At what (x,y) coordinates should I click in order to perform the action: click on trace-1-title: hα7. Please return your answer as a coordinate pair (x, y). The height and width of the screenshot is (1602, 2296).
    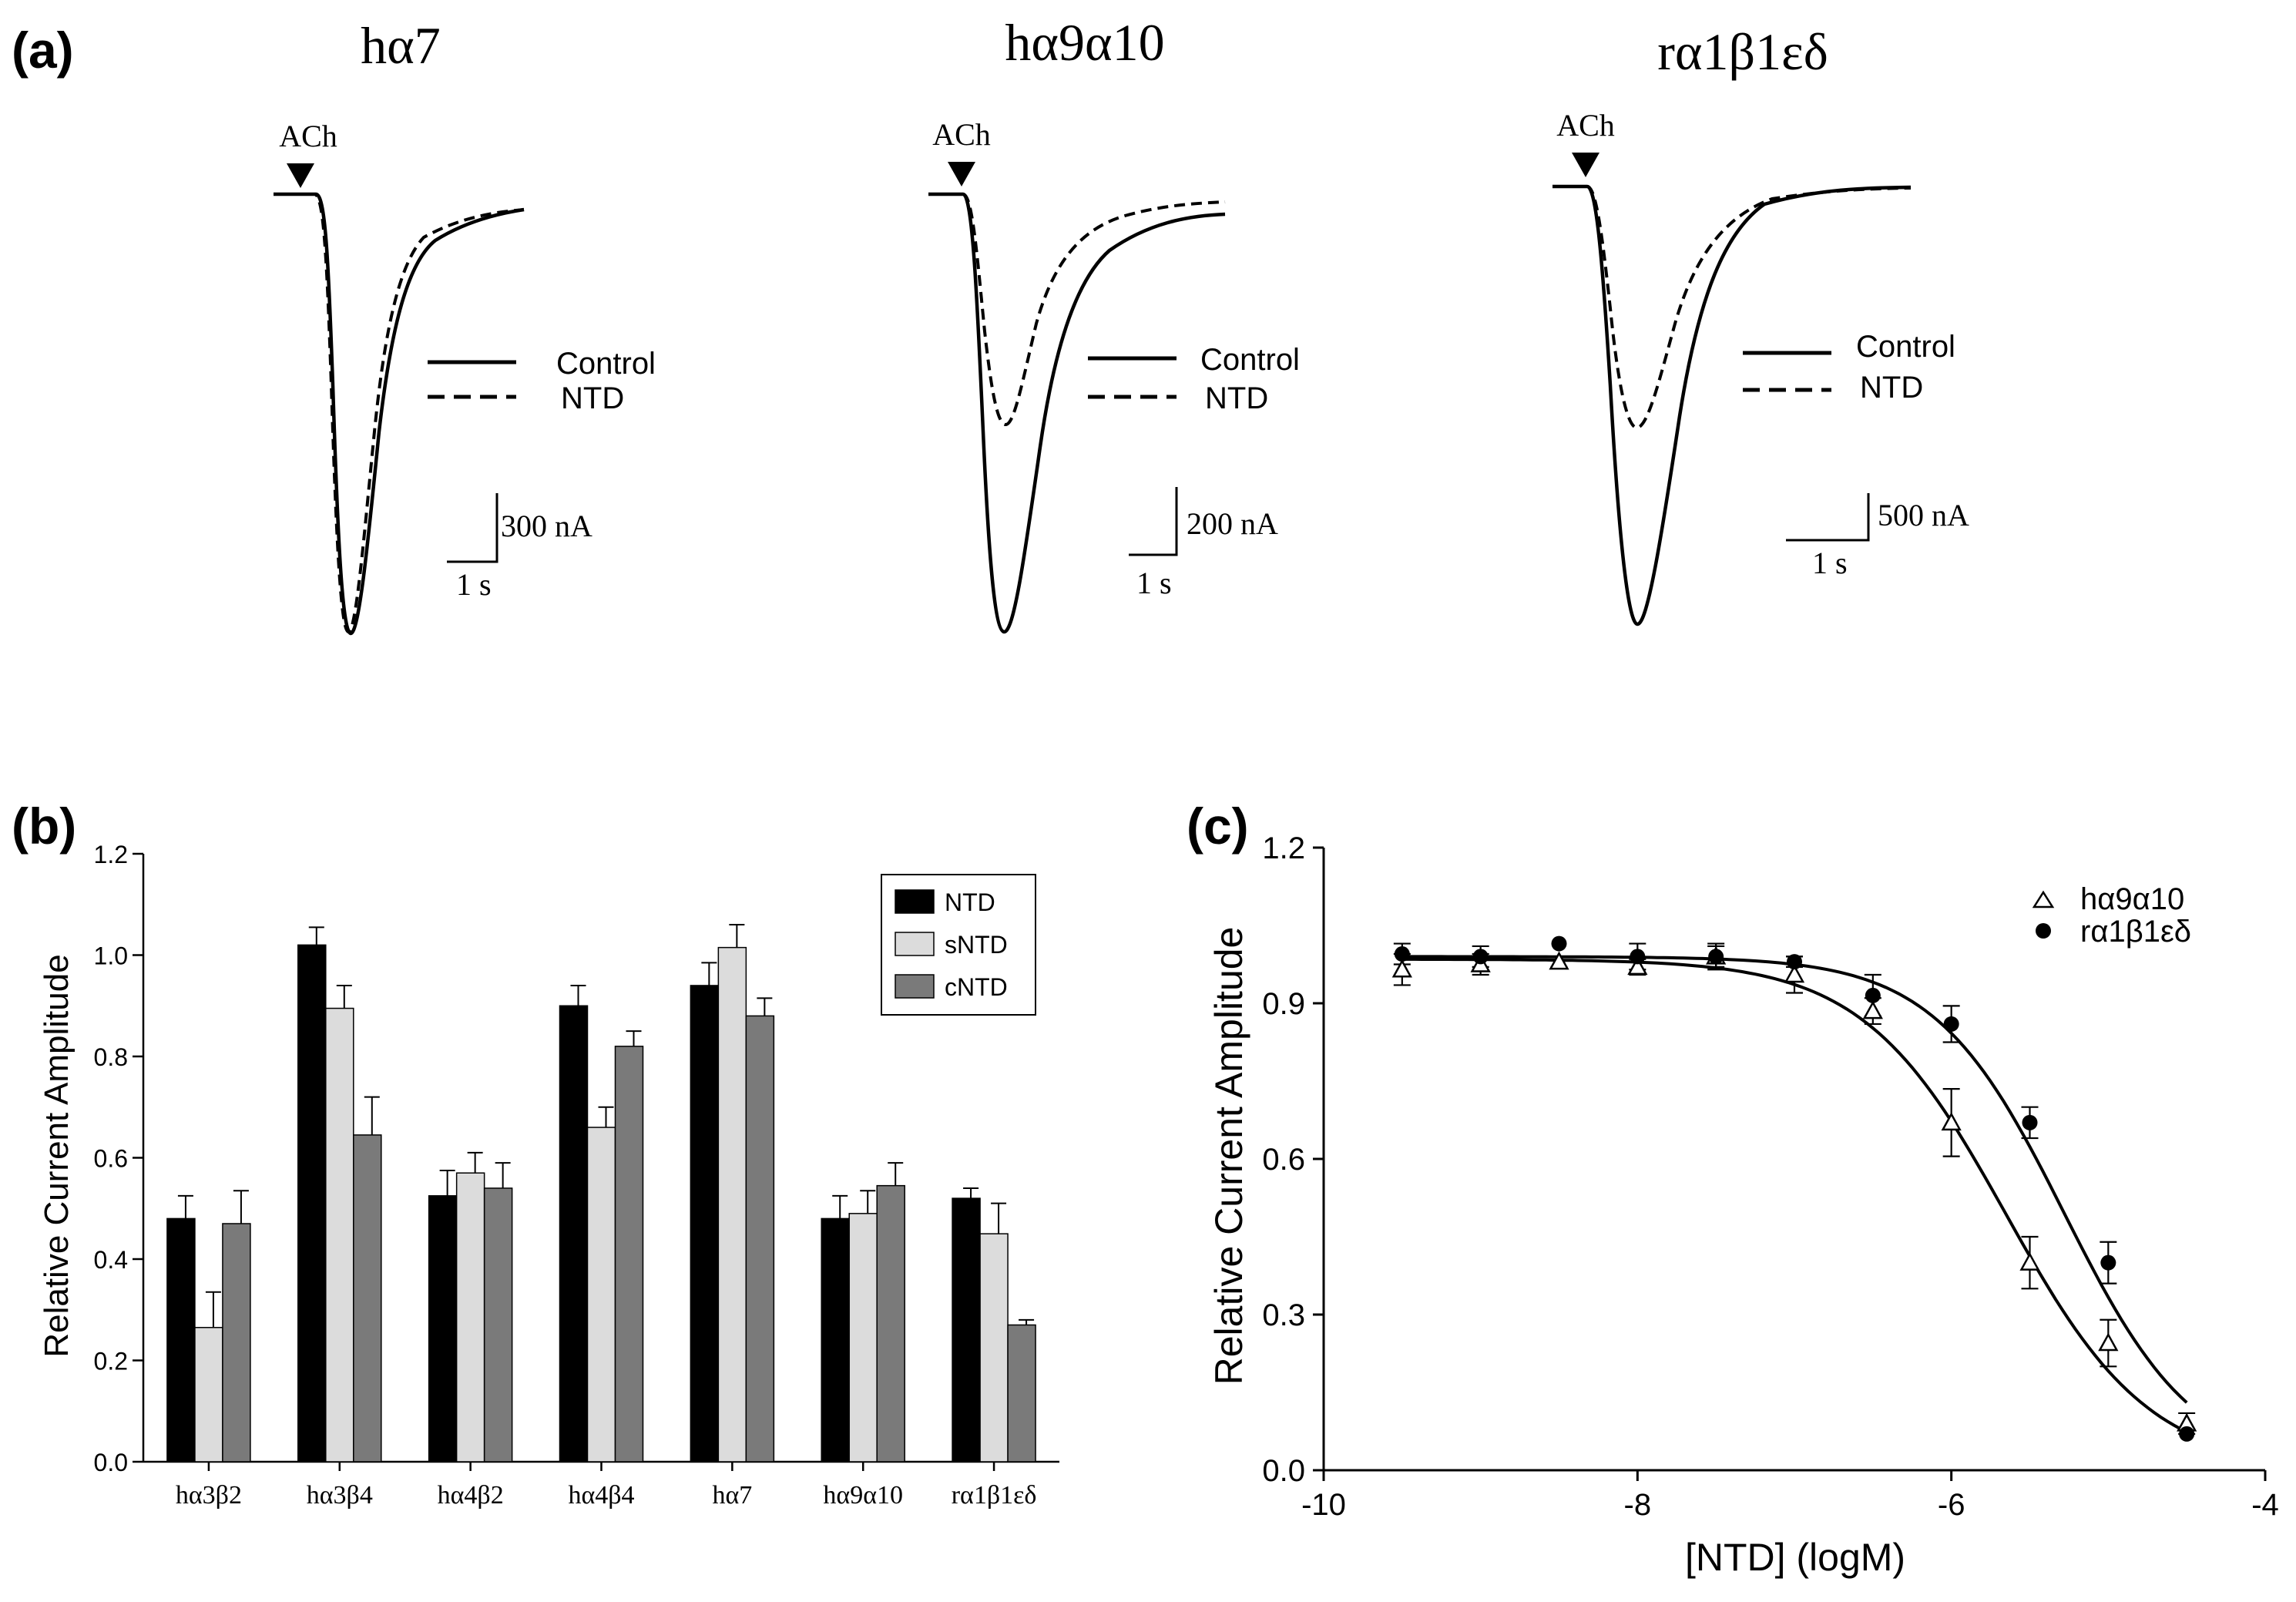
    Looking at the image, I should click on (401, 45).